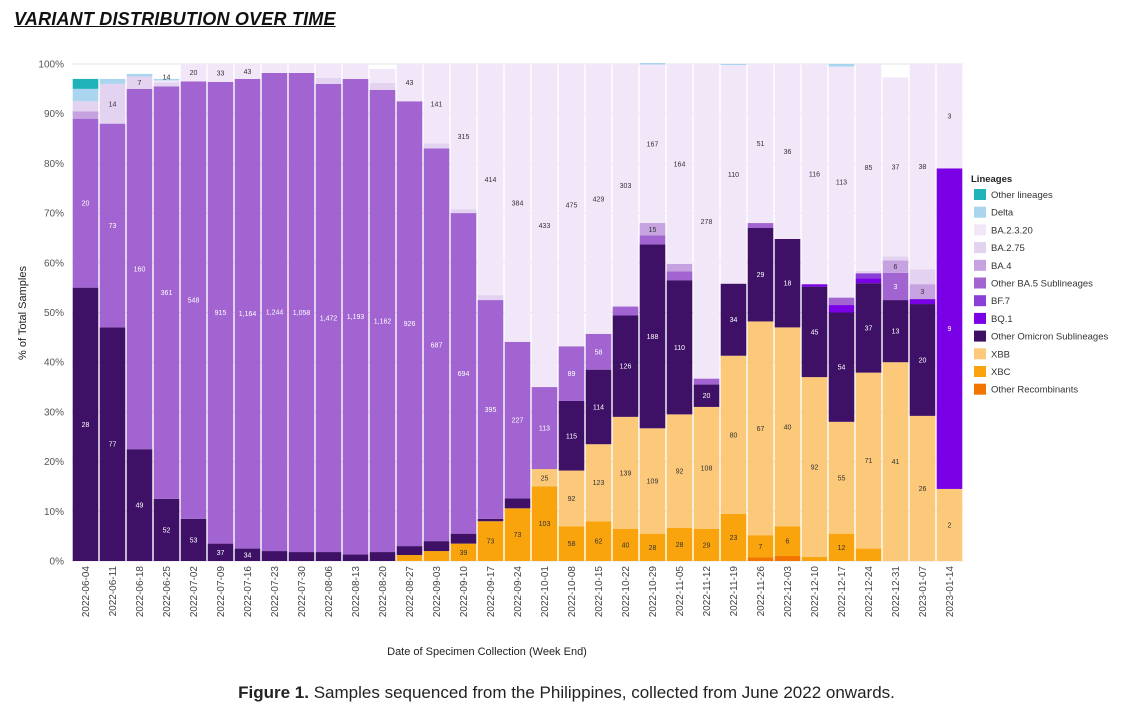 The width and height of the screenshot is (1123, 711). I want to click on bar-segment-label: 915, so click(221, 313).